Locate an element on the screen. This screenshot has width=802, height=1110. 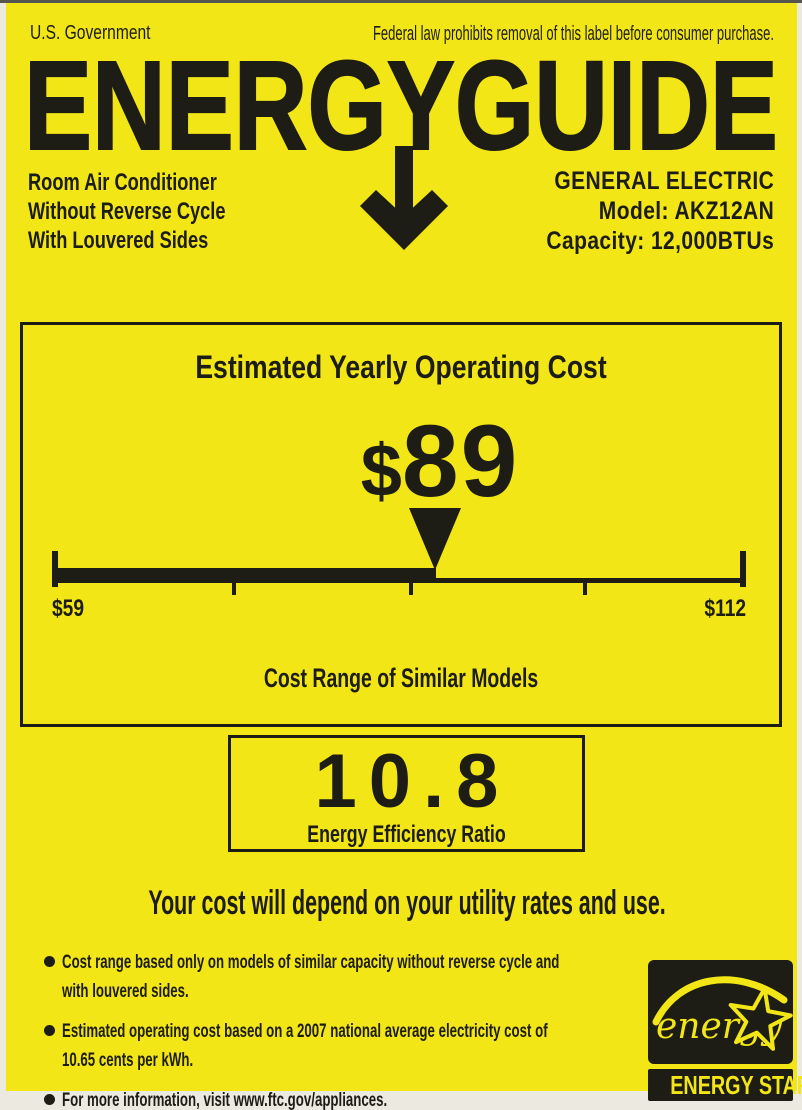
cost-value: 89 is located at coordinates (460, 461).